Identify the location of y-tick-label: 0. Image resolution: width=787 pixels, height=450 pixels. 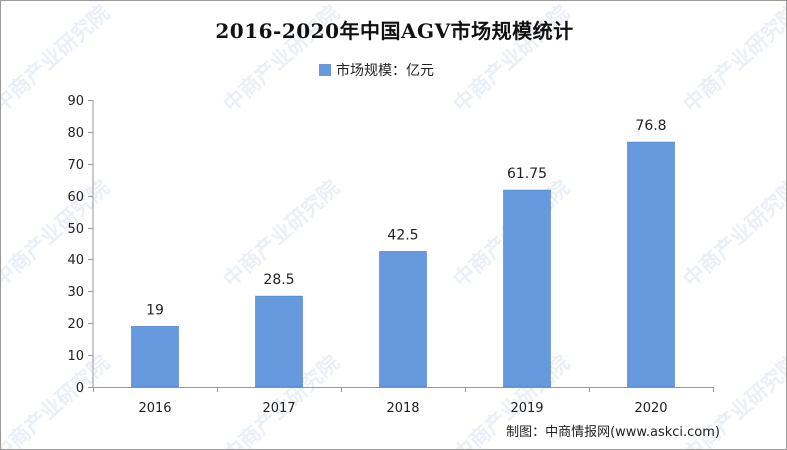
(80, 388).